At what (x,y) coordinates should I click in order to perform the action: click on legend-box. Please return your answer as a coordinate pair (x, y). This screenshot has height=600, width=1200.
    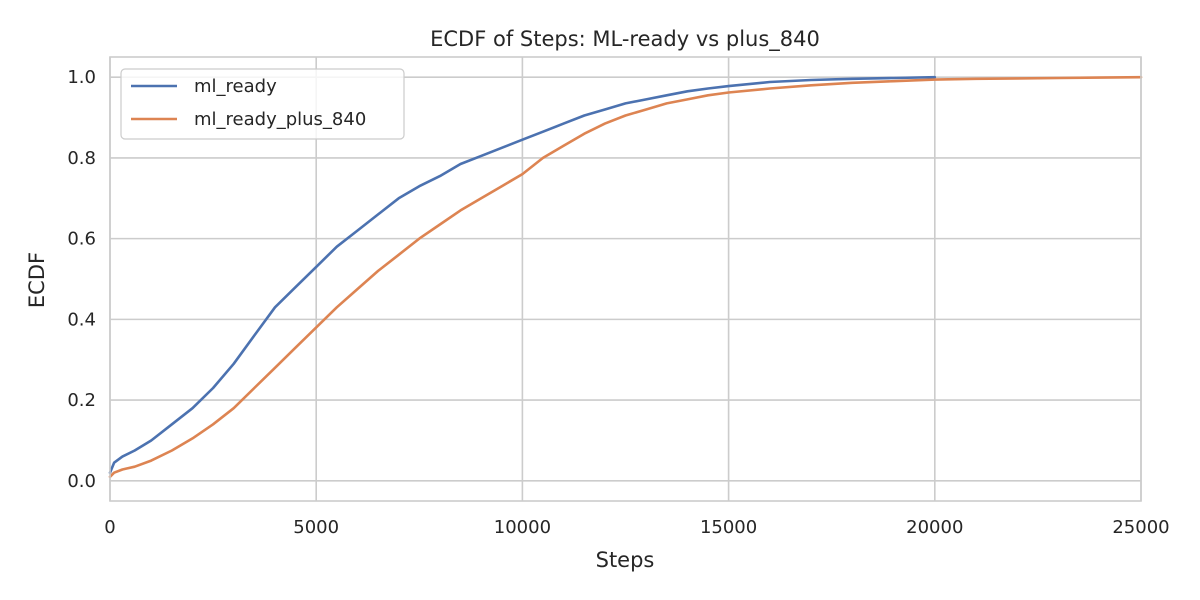
    Looking at the image, I should click on (262, 104).